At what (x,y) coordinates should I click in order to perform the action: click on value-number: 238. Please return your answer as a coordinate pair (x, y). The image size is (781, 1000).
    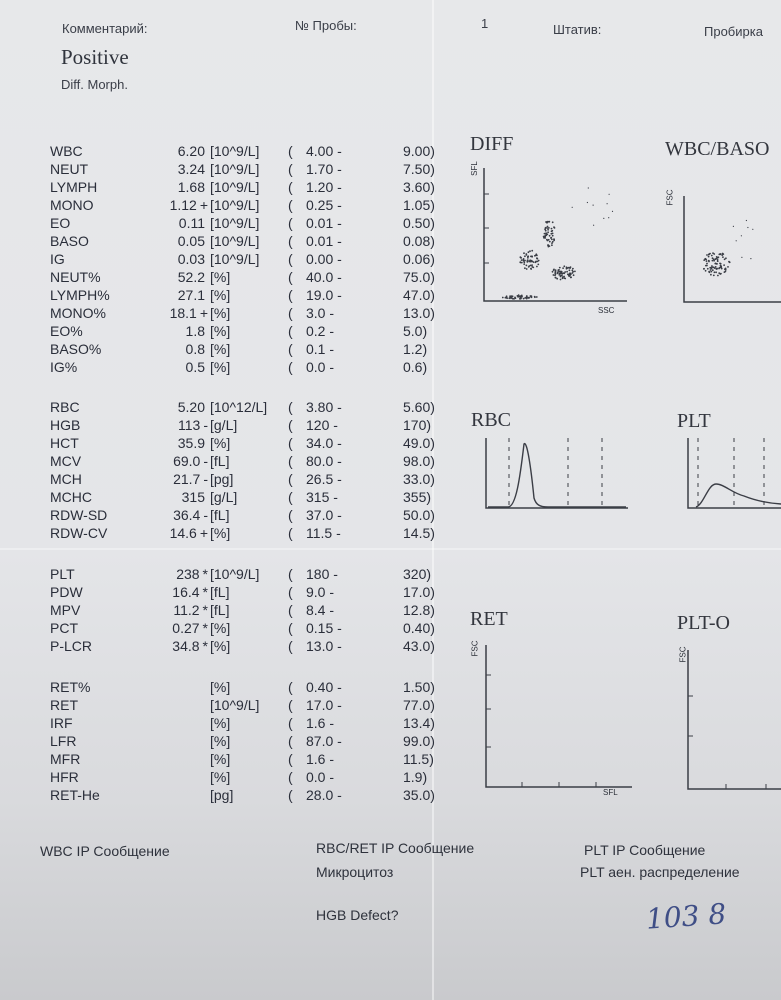
    Looking at the image, I should click on (188, 574).